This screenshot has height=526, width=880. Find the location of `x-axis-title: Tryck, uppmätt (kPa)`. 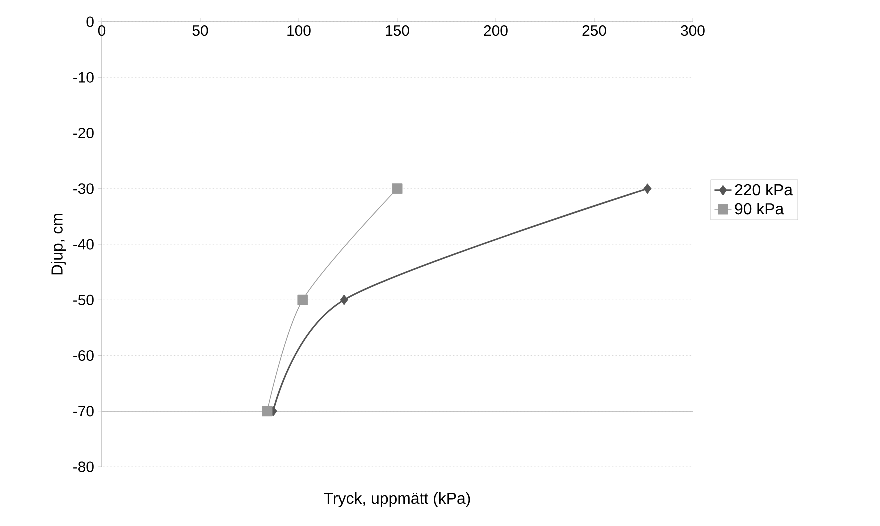

x-axis-title: Tryck, uppmätt (kPa) is located at coordinates (397, 500).